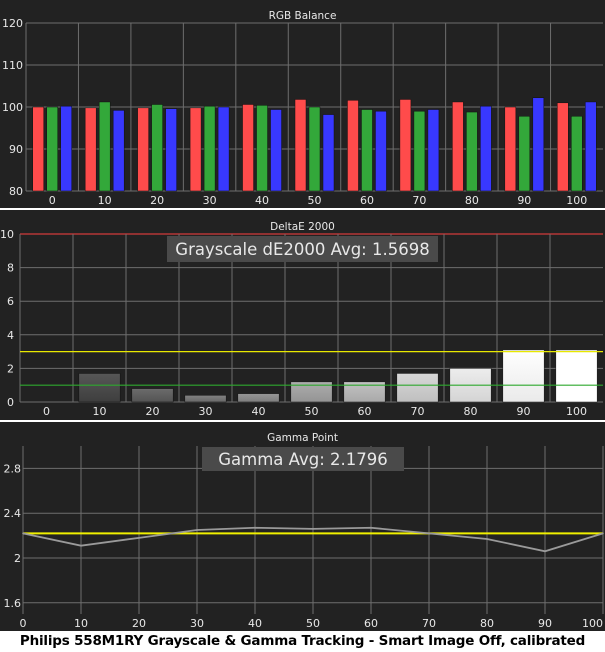 Image resolution: width=605 pixels, height=652 pixels. Describe the element at coordinates (10, 268) in the screenshot. I see `y-tick-label: 8` at that location.